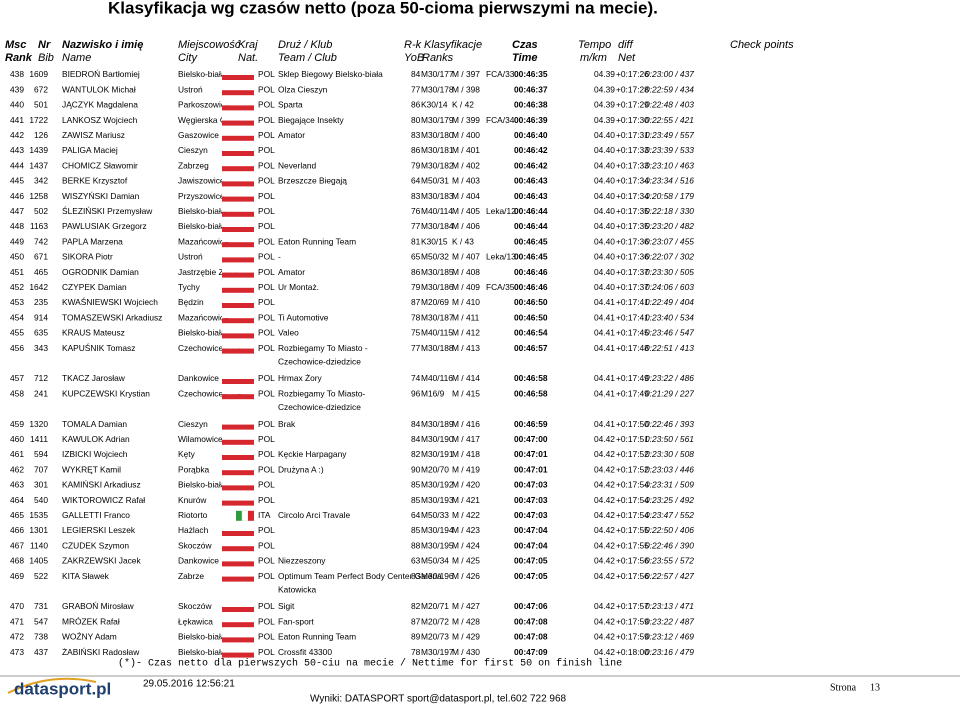  I want to click on cell-team: Circolo Arci Travale, so click(314, 515).